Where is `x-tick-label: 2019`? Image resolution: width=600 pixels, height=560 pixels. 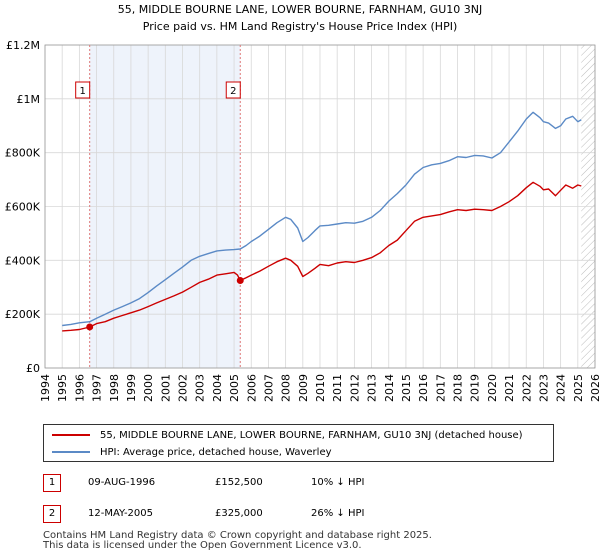 x-tick-label: 2019 is located at coordinates (475, 388).